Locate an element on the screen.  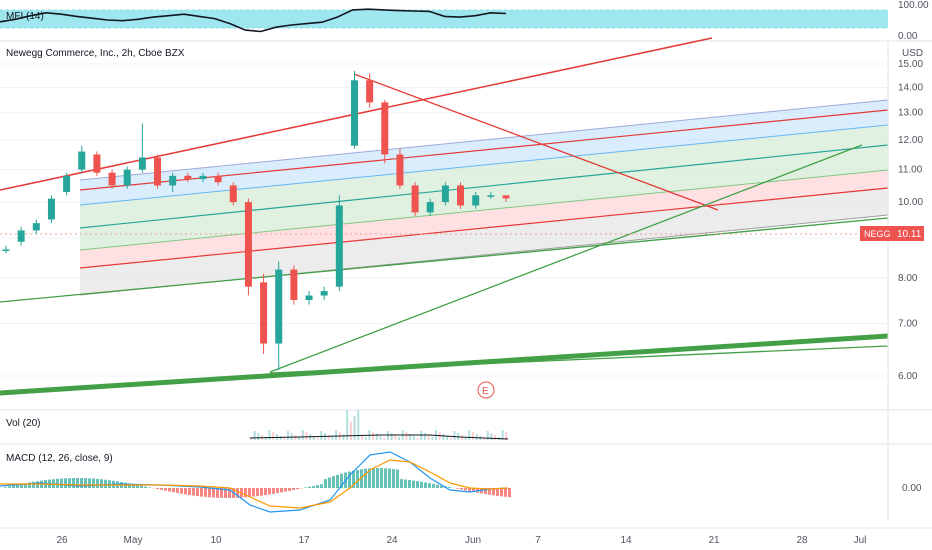
mfi-label: MFI (14) is located at coordinates (25, 16).